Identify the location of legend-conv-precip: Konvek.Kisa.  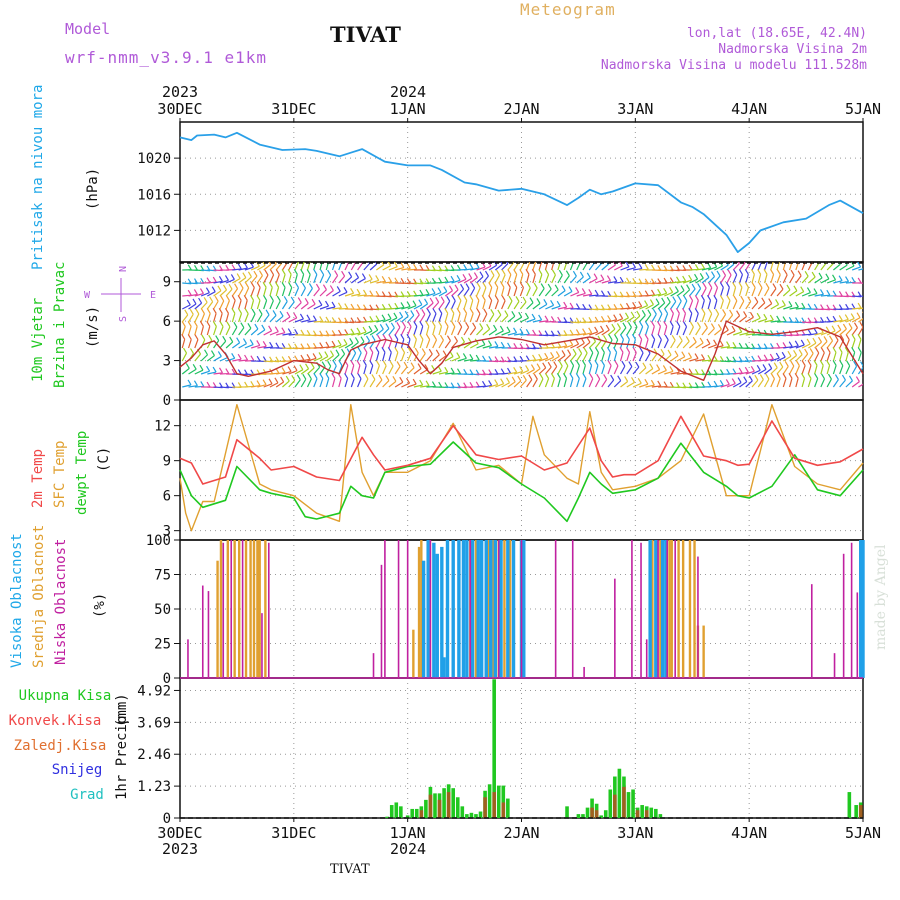
(55, 721).